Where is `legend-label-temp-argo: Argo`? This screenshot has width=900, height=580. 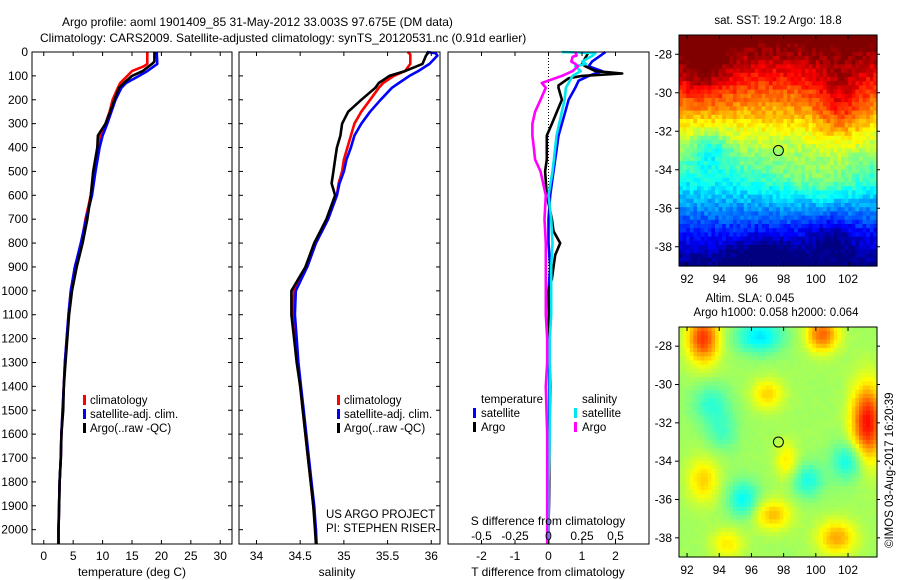 legend-label-temp-argo: Argo is located at coordinates (493, 428).